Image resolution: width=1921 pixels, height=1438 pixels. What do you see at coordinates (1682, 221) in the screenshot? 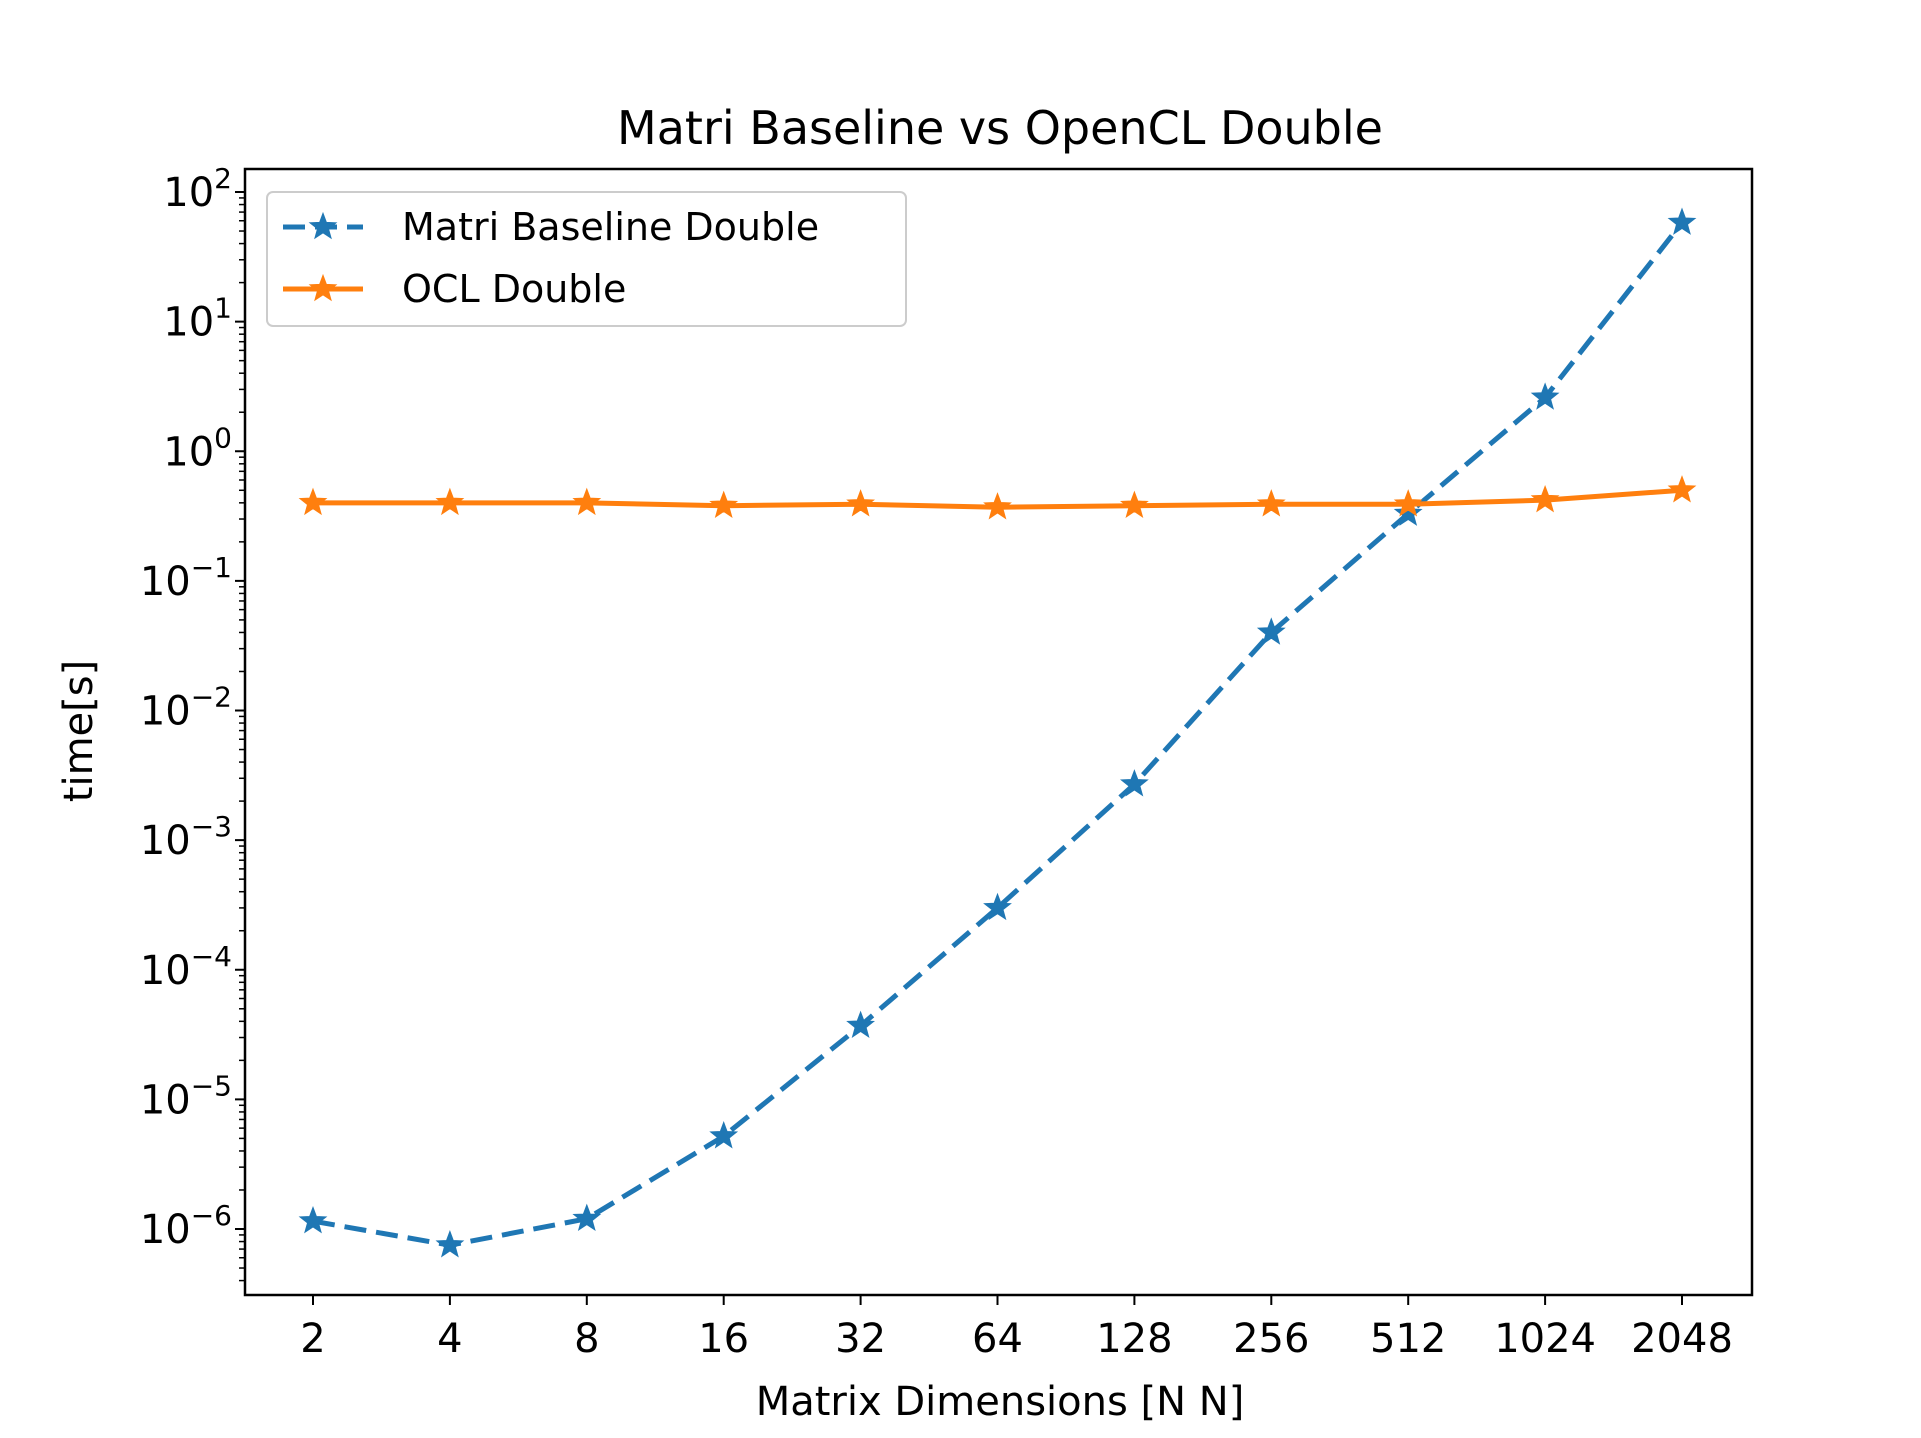
I see `series-1-point-2048` at bounding box center [1682, 221].